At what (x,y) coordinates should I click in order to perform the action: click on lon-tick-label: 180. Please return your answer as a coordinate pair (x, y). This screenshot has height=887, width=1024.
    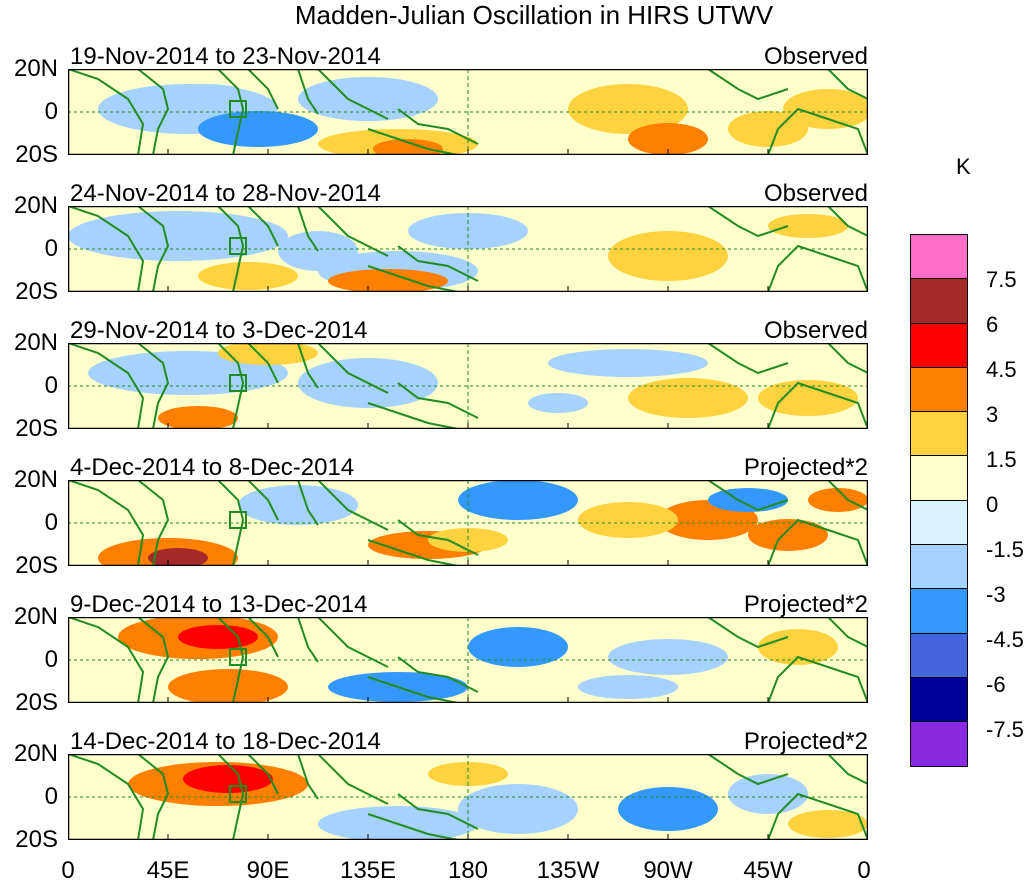
    Looking at the image, I should click on (468, 870).